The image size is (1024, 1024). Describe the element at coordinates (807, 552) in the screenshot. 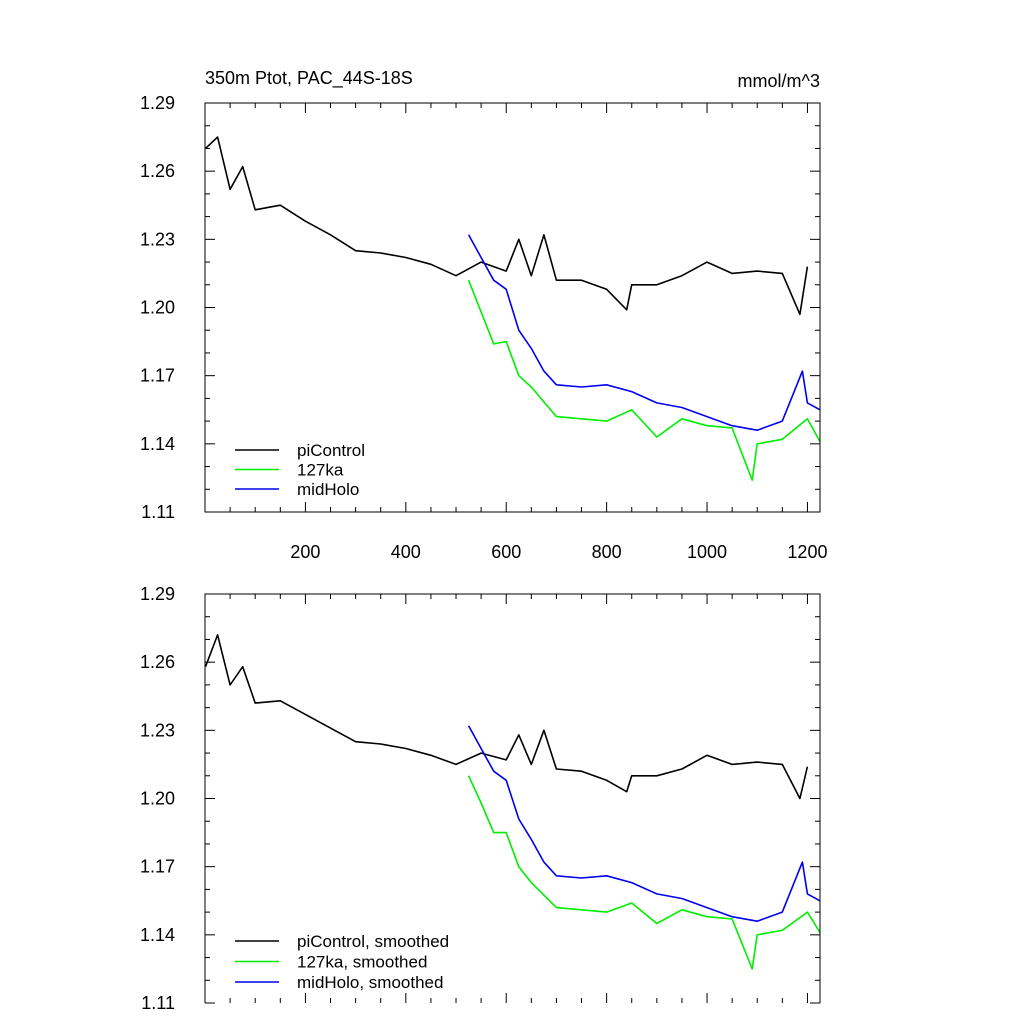

I see `x-tick-label: 1200` at that location.